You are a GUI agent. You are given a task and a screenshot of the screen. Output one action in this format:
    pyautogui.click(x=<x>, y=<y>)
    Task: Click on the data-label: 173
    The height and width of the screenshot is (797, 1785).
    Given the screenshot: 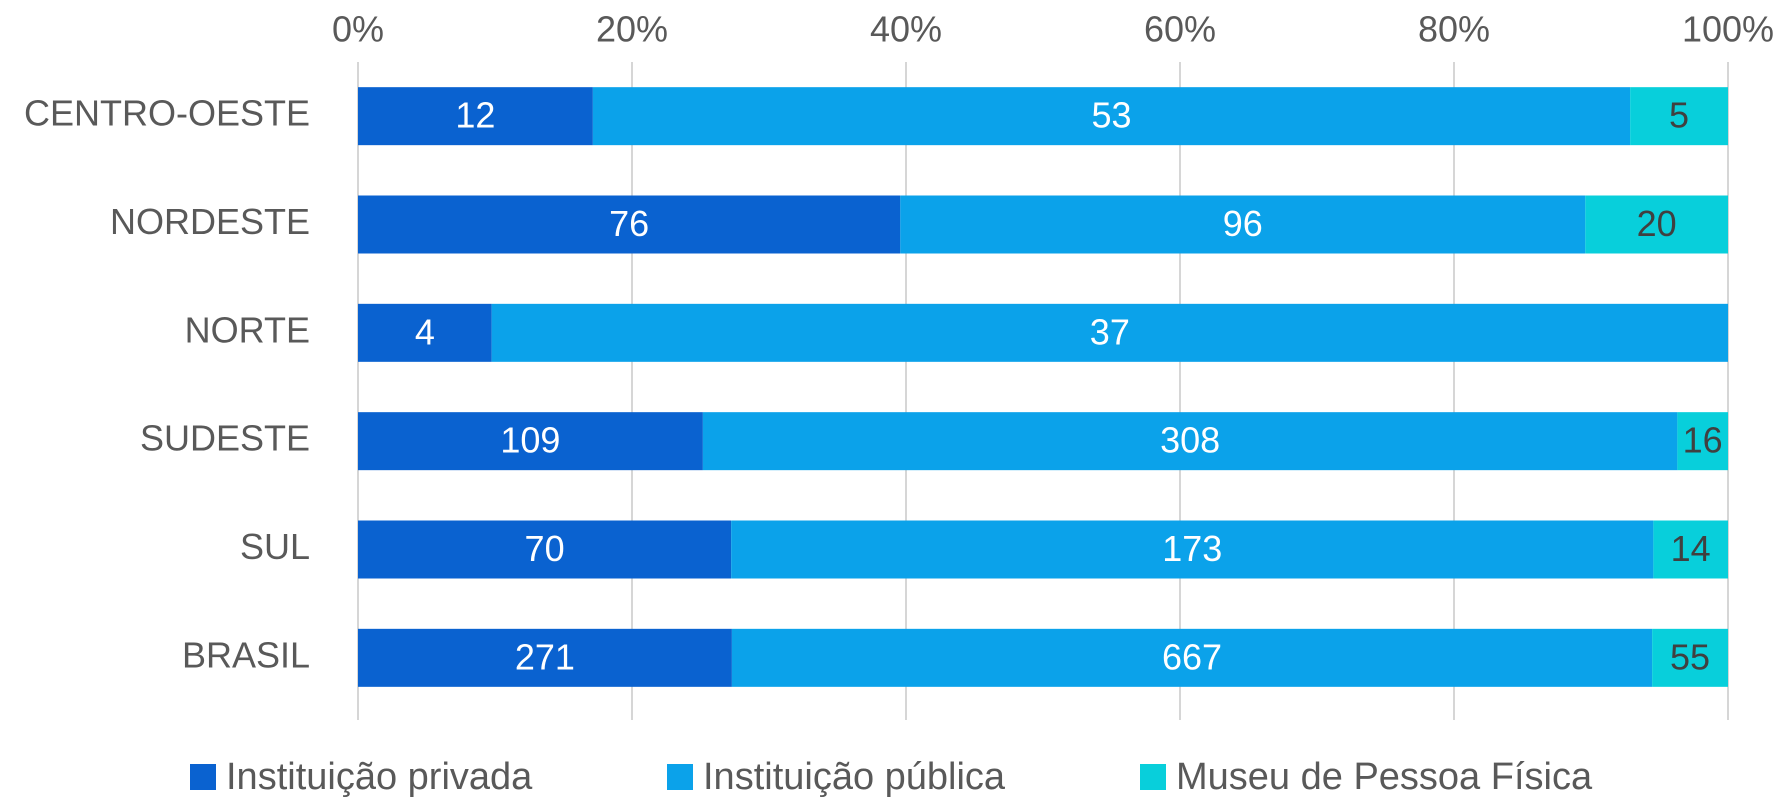 What is the action you would take?
    pyautogui.click(x=1192, y=548)
    